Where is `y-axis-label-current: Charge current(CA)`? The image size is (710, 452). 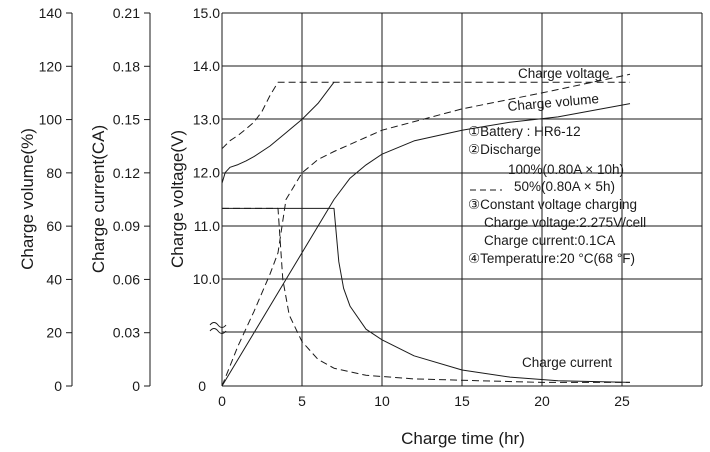
y-axis-label-current: Charge current(CA) is located at coordinates (98, 199).